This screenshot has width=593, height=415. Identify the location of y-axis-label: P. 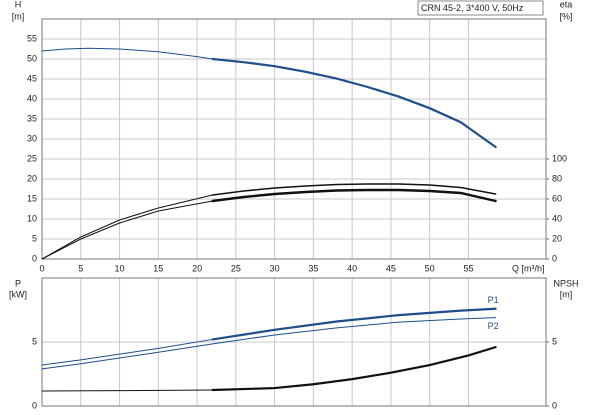
(18, 283).